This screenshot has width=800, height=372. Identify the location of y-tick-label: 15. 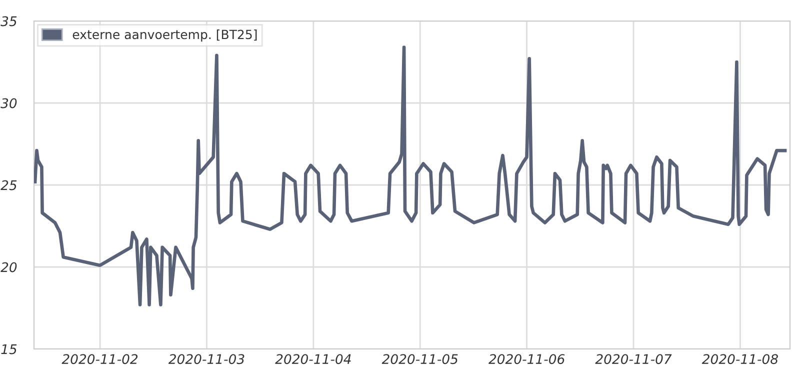
(9, 349).